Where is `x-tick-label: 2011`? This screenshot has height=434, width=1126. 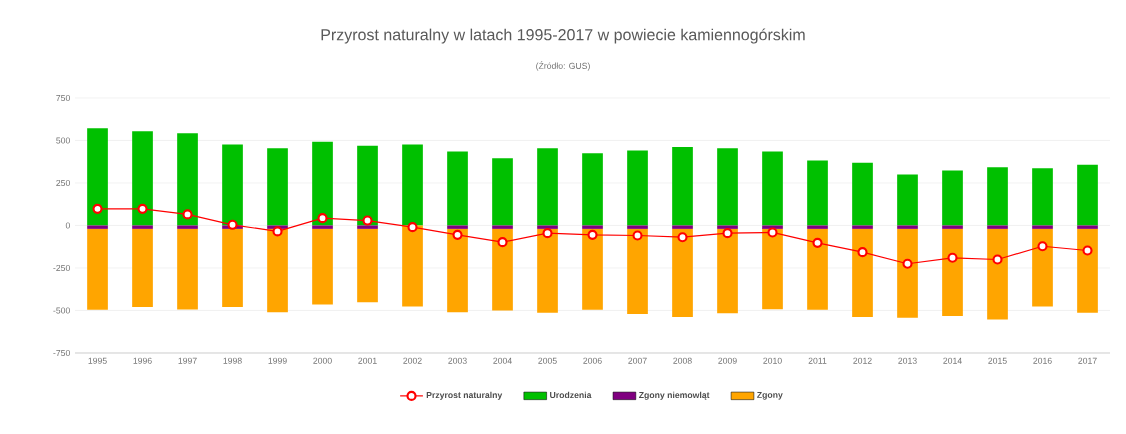
x-tick-label: 2011 is located at coordinates (817, 360).